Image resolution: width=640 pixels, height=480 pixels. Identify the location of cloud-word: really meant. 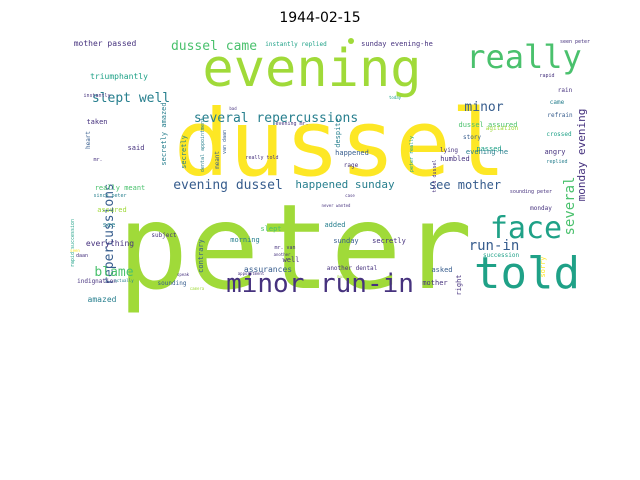
(120, 188).